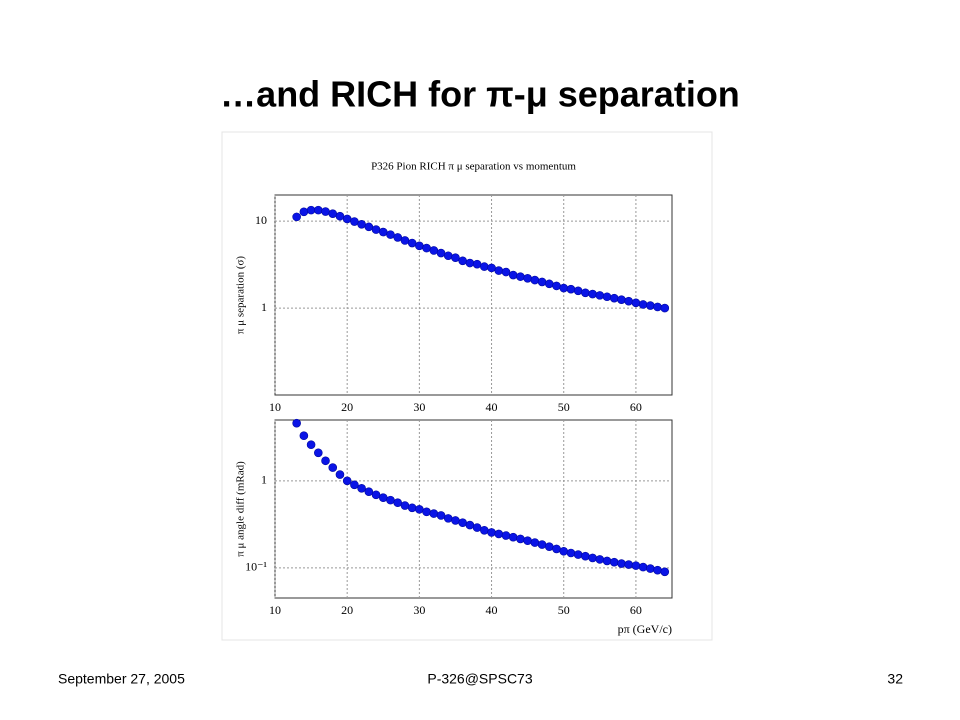  Describe the element at coordinates (241, 509) in the screenshot. I see `y-axis-label: π μ angle diff (mRad)` at that location.